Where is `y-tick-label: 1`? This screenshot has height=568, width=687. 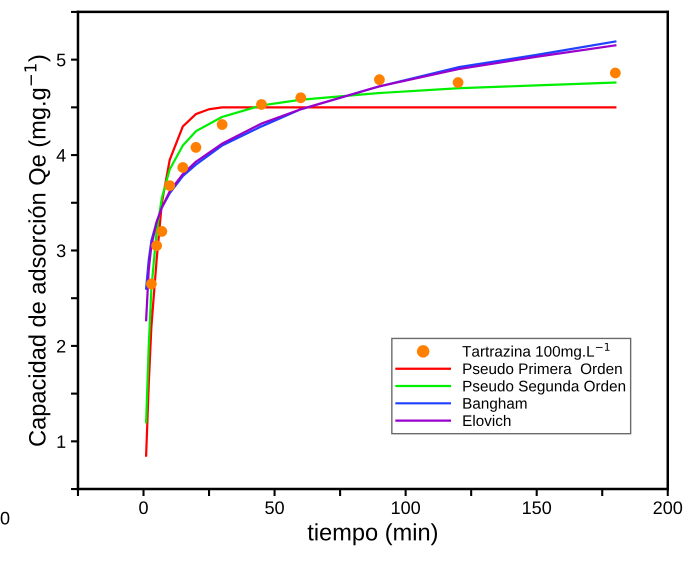 y-tick-label: 1 is located at coordinates (62, 441).